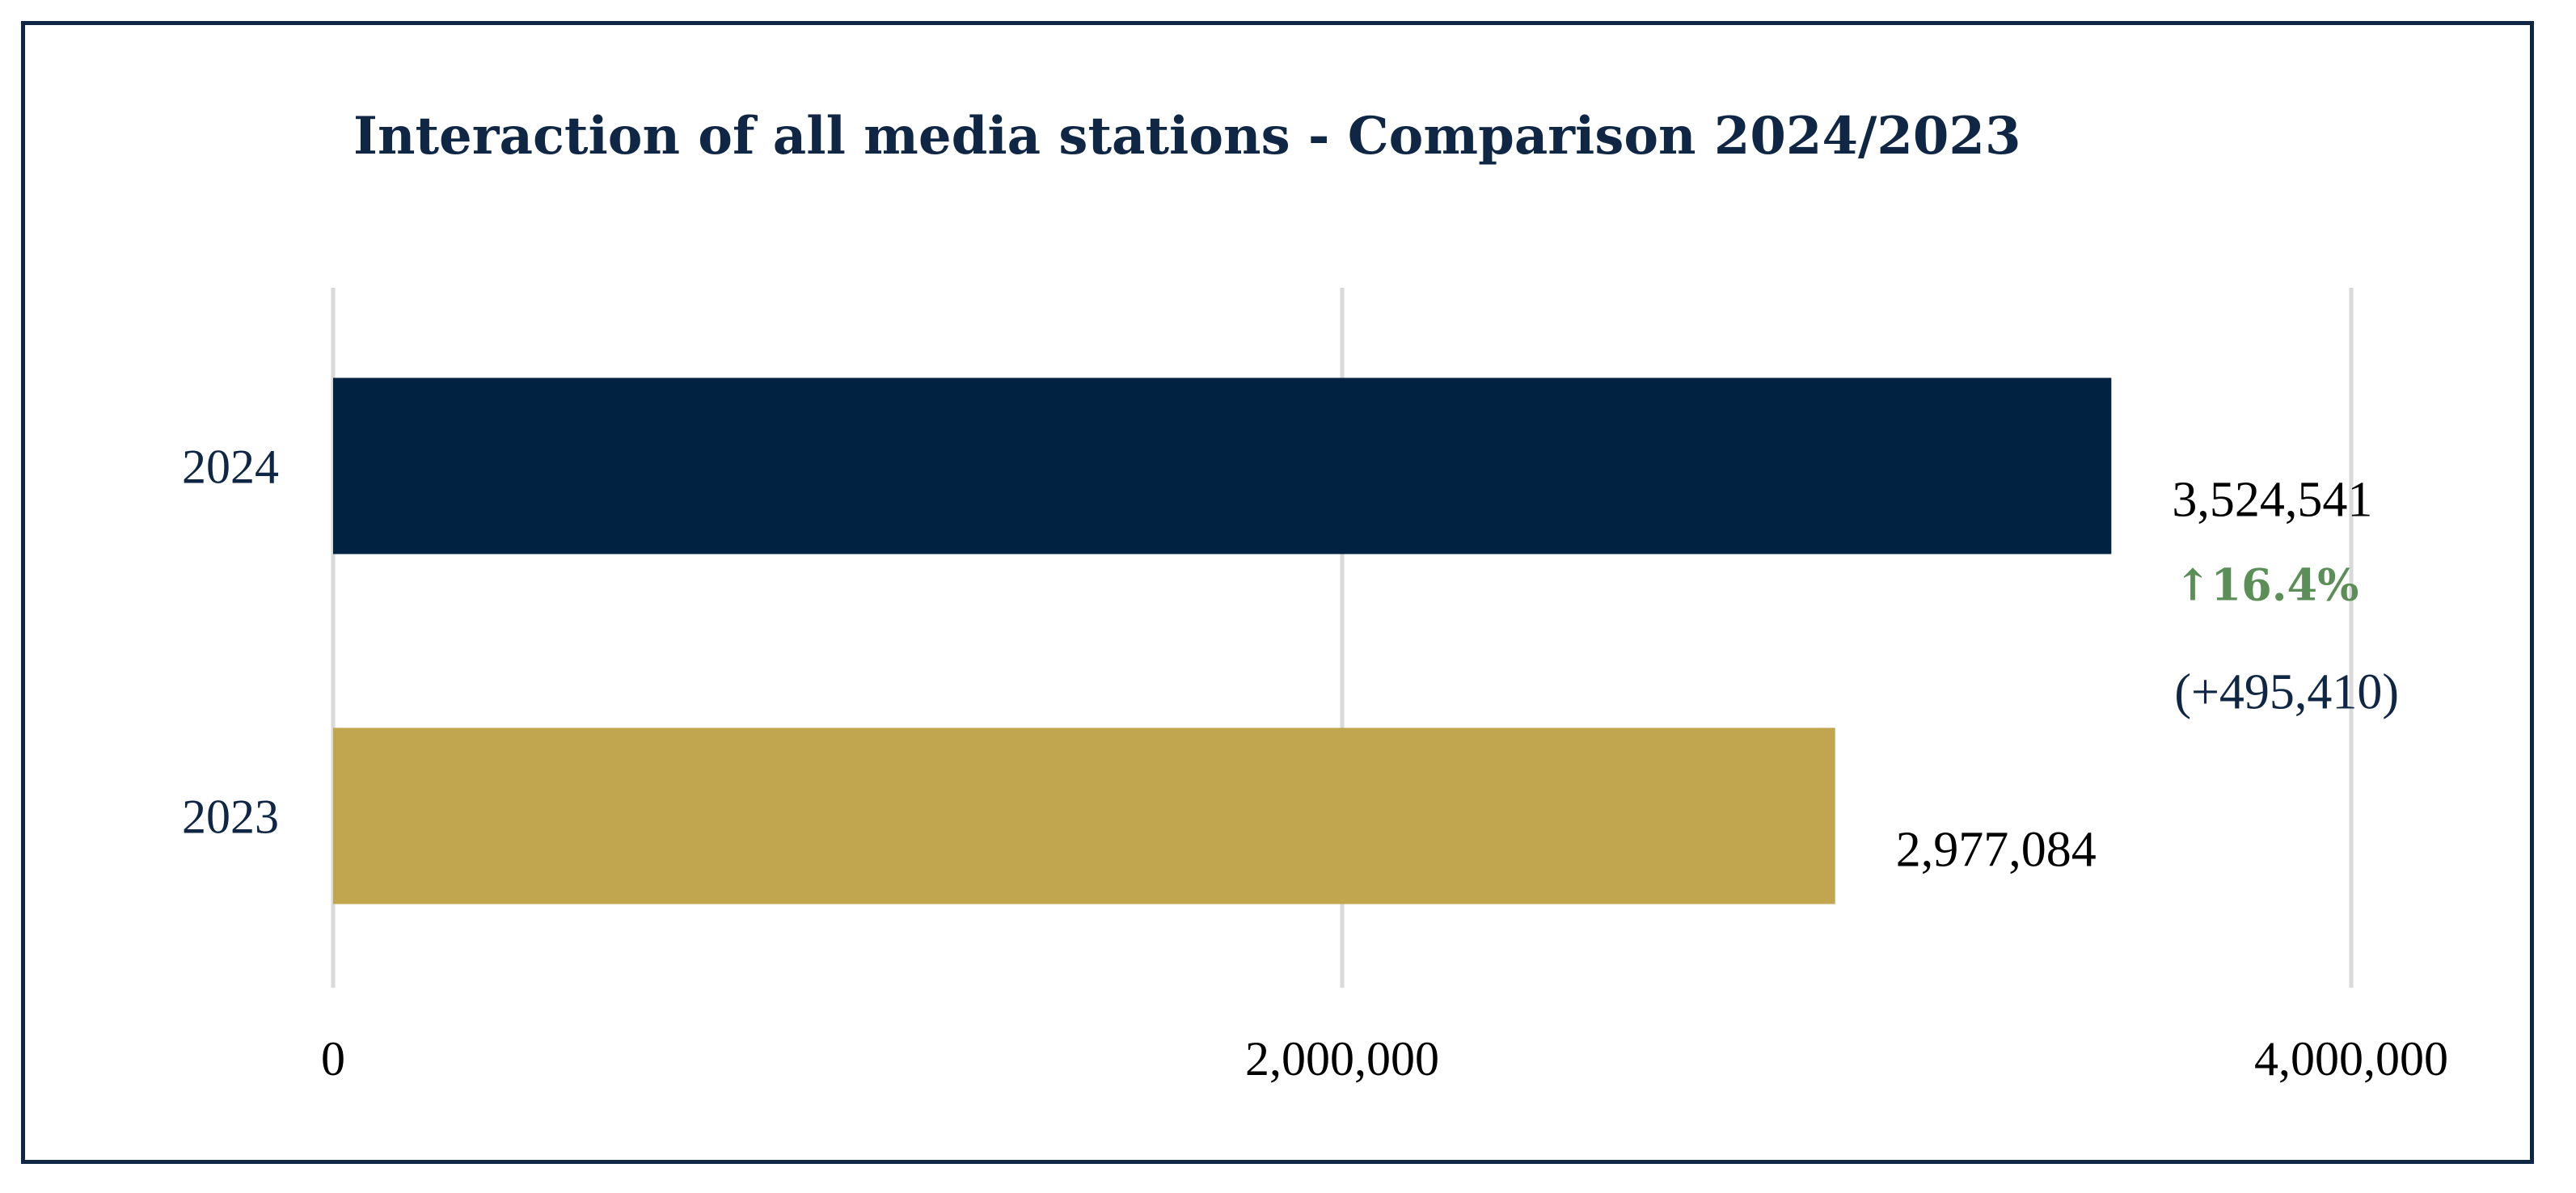 The height and width of the screenshot is (1193, 2576). I want to click on value-label: 2,977,084, so click(1996, 850).